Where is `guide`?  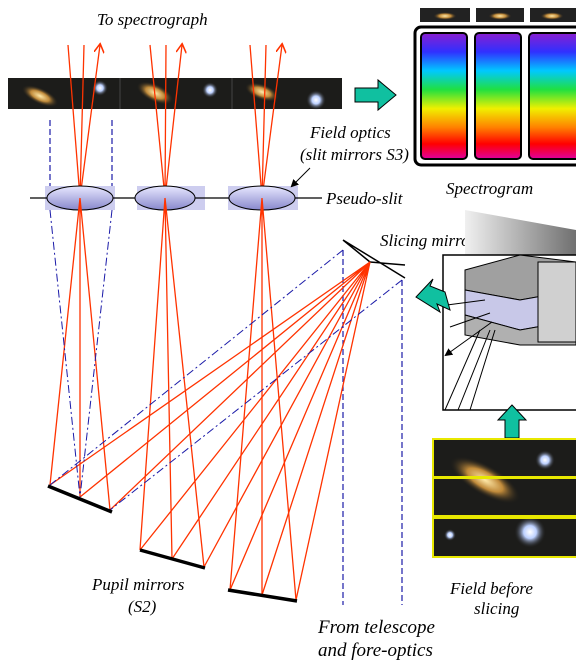 guide is located at coordinates (81, 153).